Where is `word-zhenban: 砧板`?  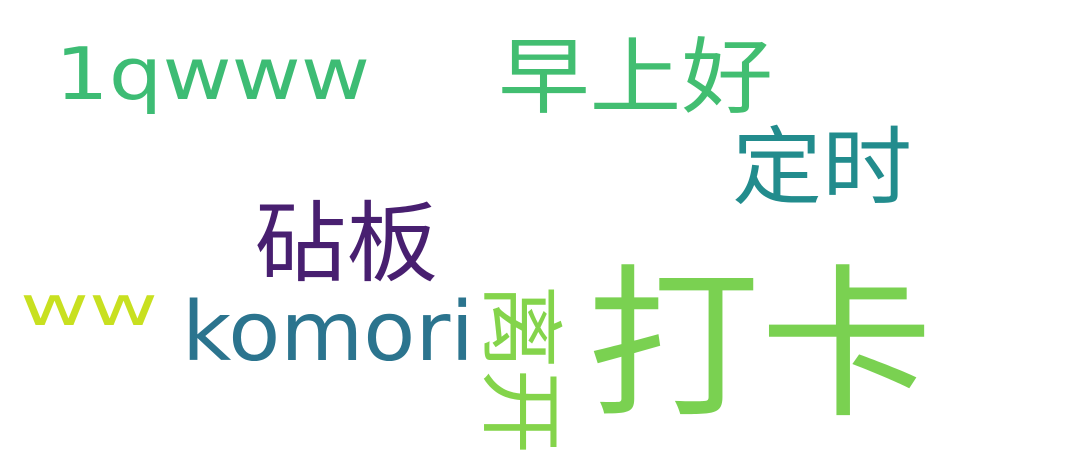 word-zhenban: 砧板 is located at coordinates (346, 243).